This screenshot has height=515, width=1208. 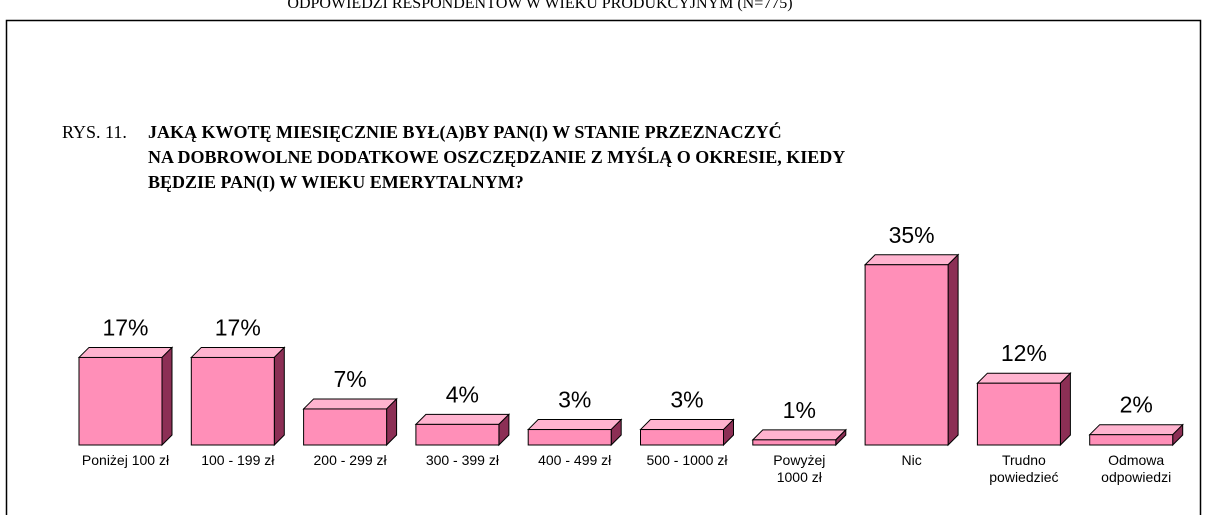 What do you see at coordinates (1136, 460) in the screenshot?
I see `x-tick-label: Odmowa` at bounding box center [1136, 460].